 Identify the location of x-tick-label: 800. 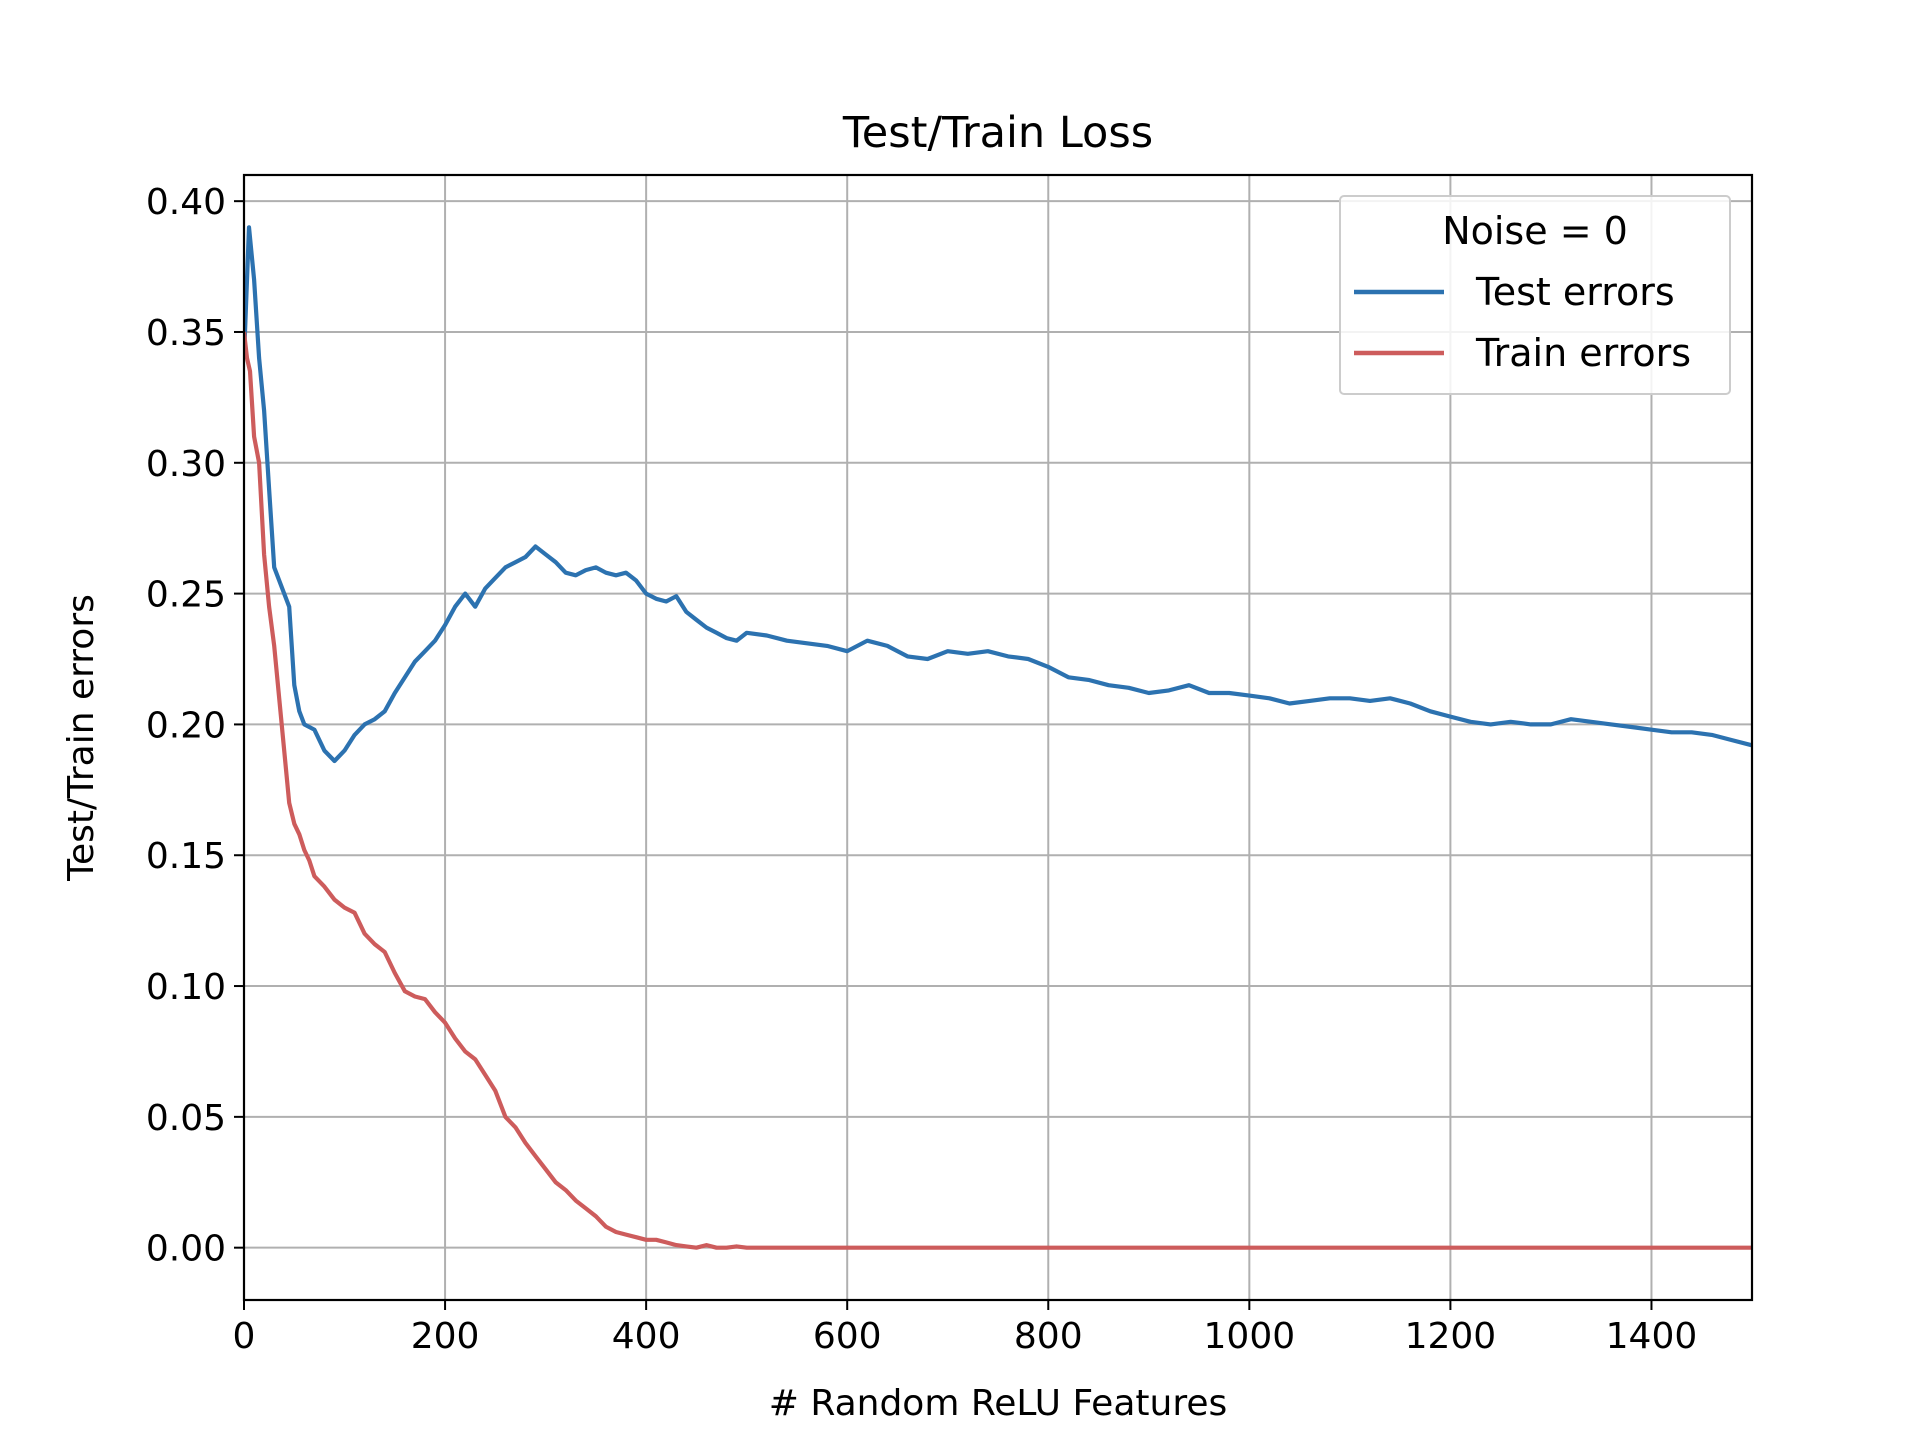
(1048, 1336).